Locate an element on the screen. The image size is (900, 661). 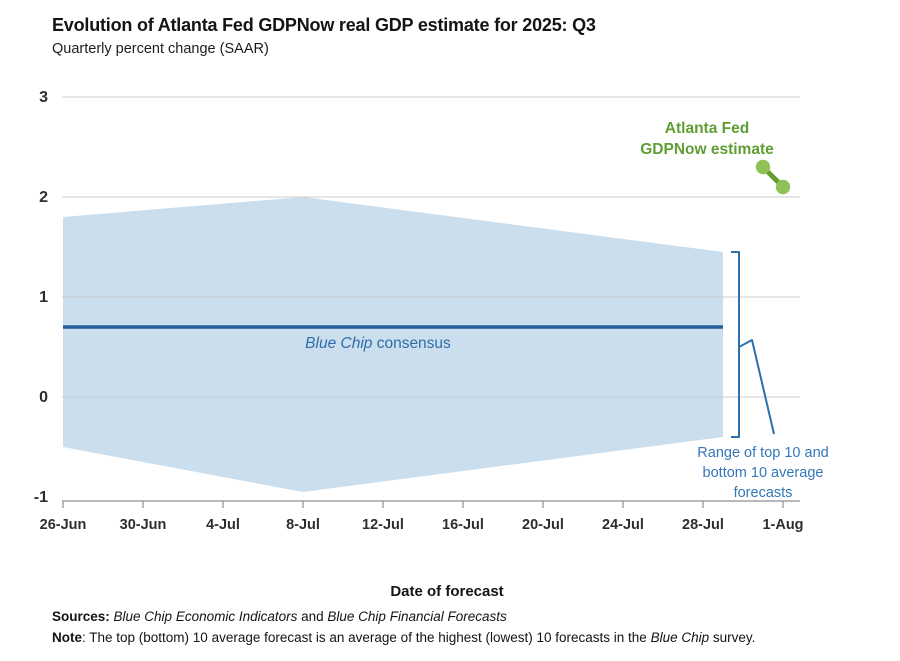
x-tick-label: 20-Jul is located at coordinates (543, 525).